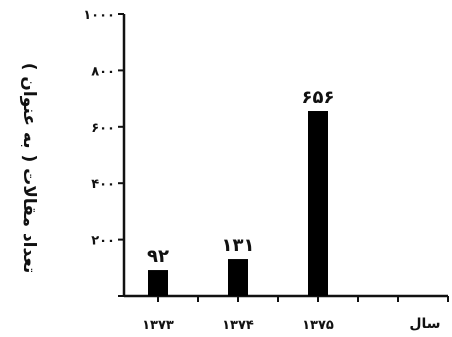 Image resolution: width=452 pixels, height=337 pixels. What do you see at coordinates (103, 71) in the screenshot?
I see `y-tick-label: ۸۰۰` at bounding box center [103, 71].